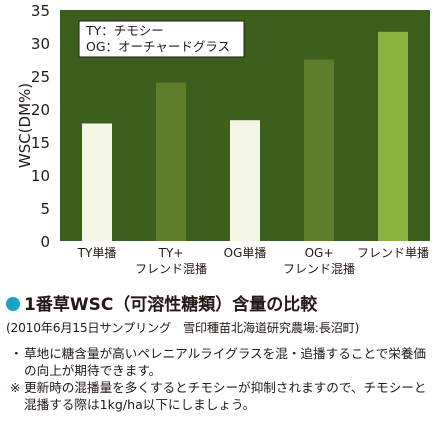 The width and height of the screenshot is (439, 432). Describe the element at coordinates (40, 44) in the screenshot. I see `y-tick-label: 30` at that location.